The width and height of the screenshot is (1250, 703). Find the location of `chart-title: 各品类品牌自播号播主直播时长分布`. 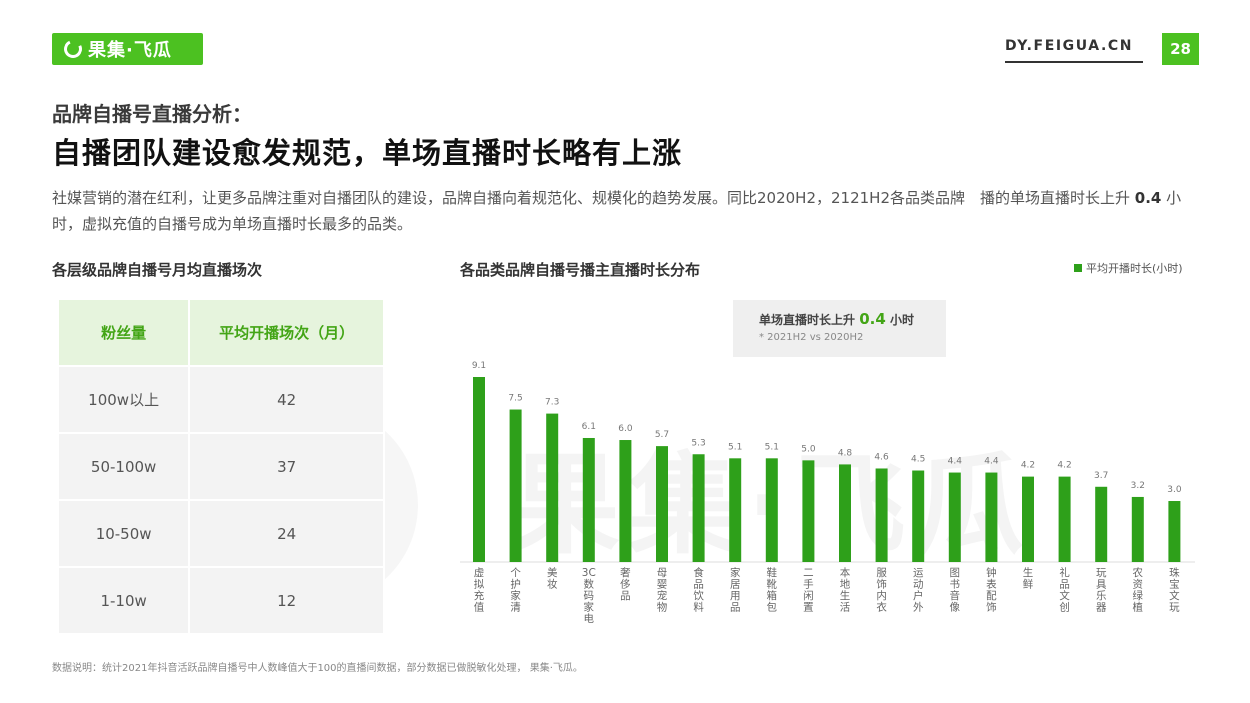

chart-title: 各品类品牌自播号播主直播时长分布 is located at coordinates (580, 270).